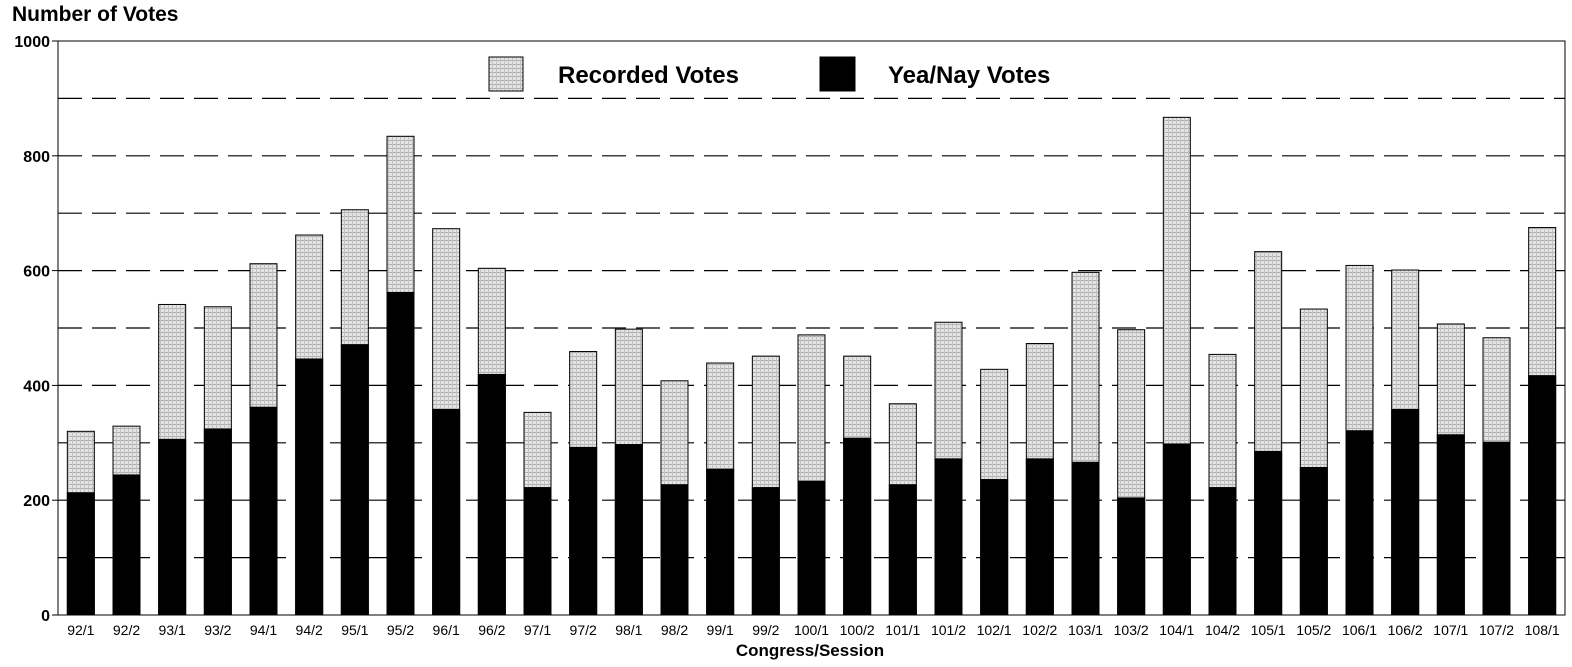 The image size is (1572, 667). What do you see at coordinates (583, 630) in the screenshot?
I see `x-tick-label: 97/2` at bounding box center [583, 630].